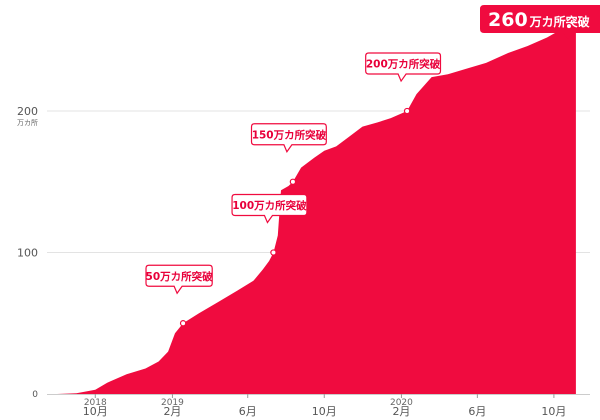 The width and height of the screenshot is (600, 420). Describe the element at coordinates (403, 64) in the screenshot. I see `callout-label: 200万カ所突破` at that location.